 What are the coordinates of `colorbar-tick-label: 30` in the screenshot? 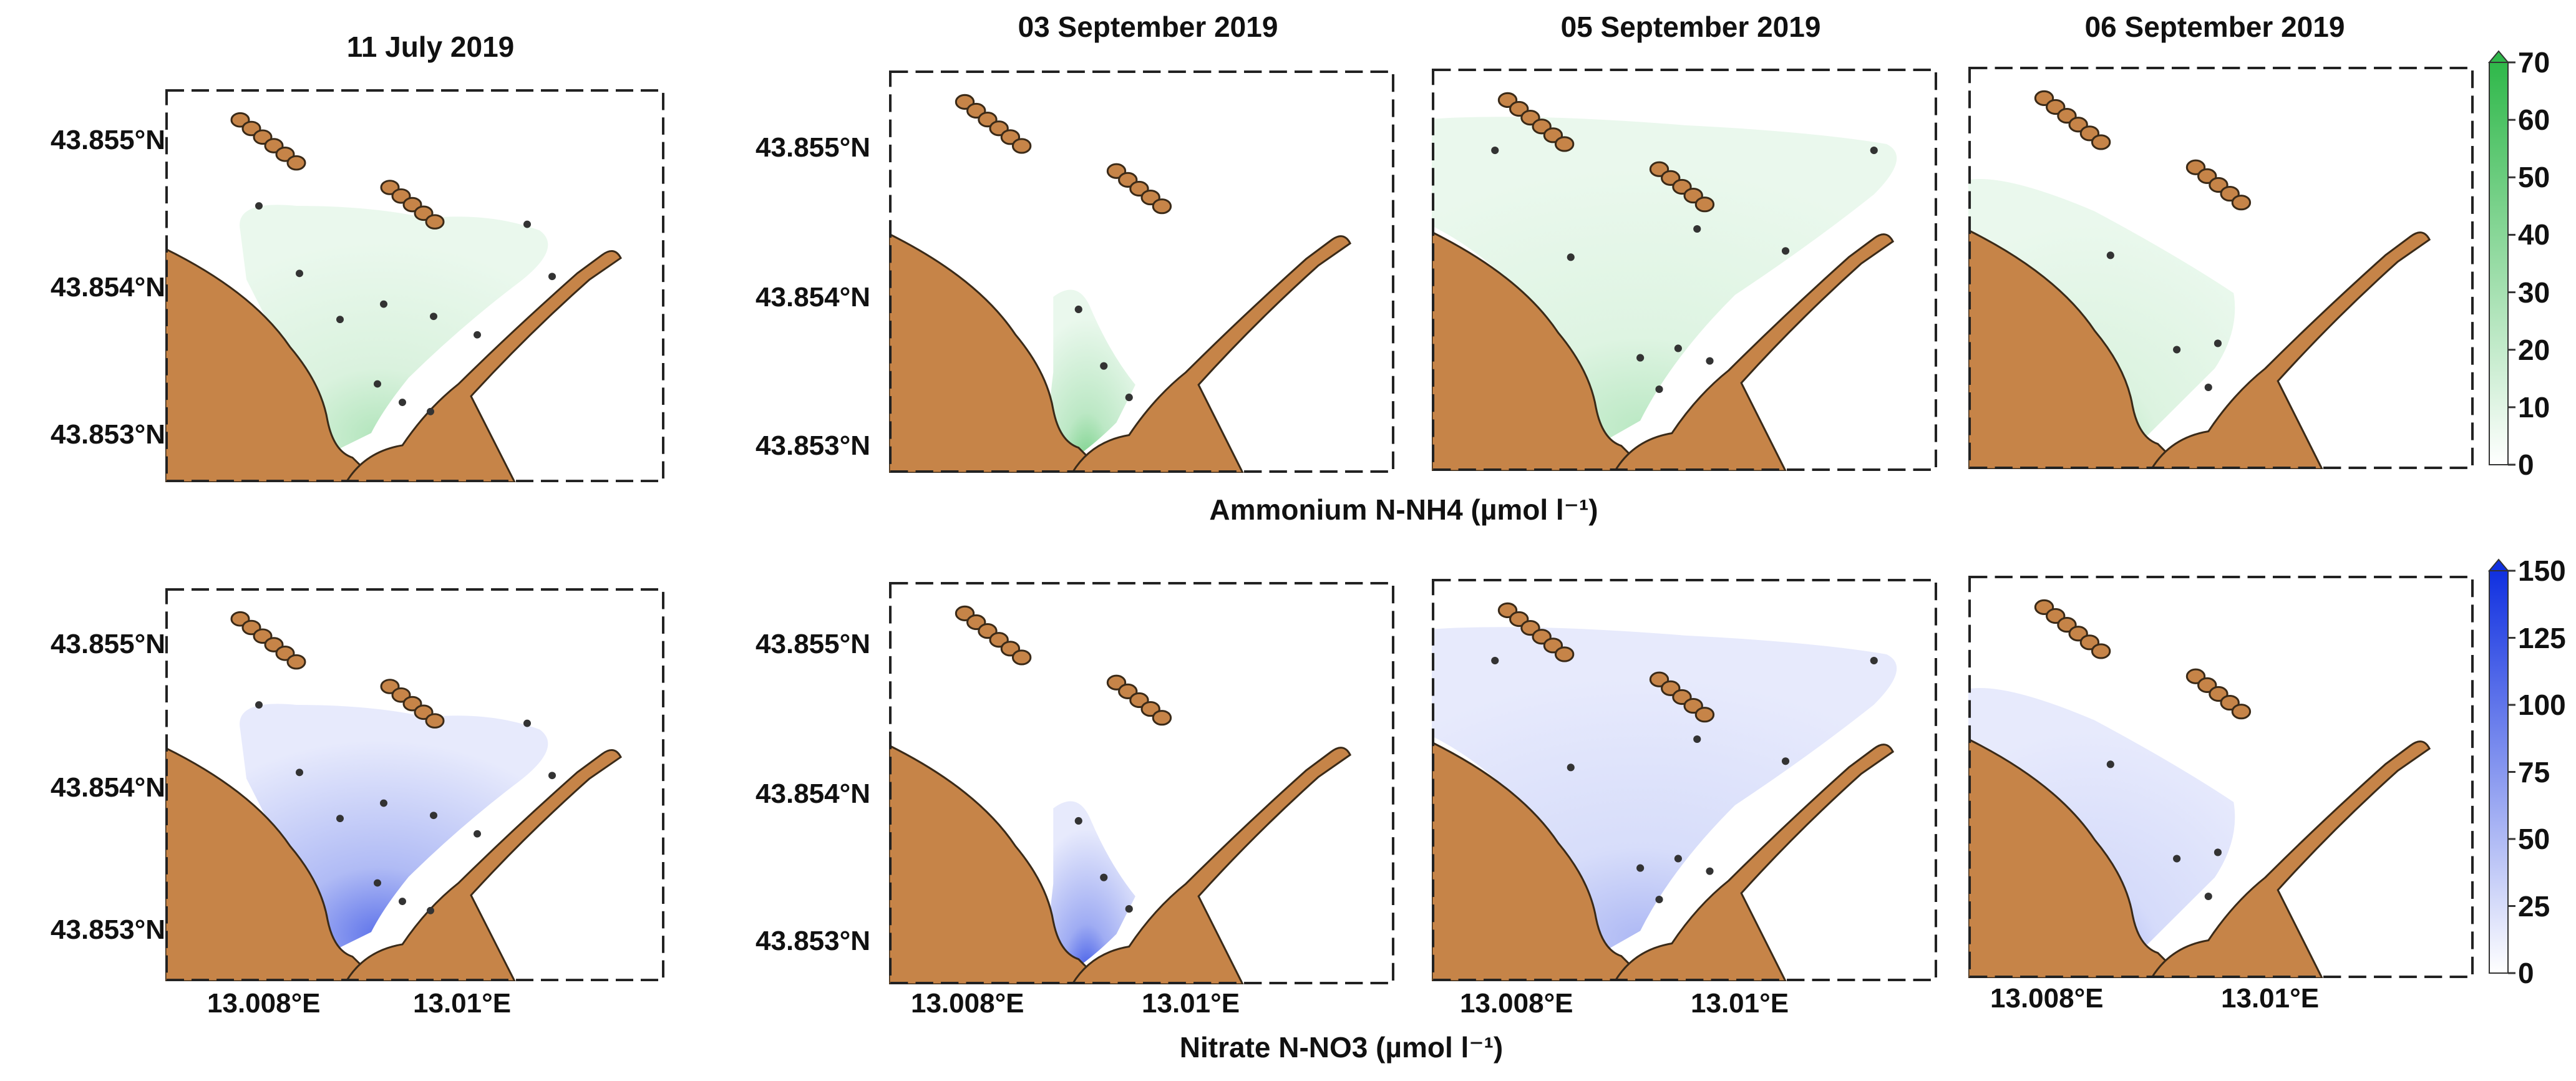 It's located at (2534, 292).